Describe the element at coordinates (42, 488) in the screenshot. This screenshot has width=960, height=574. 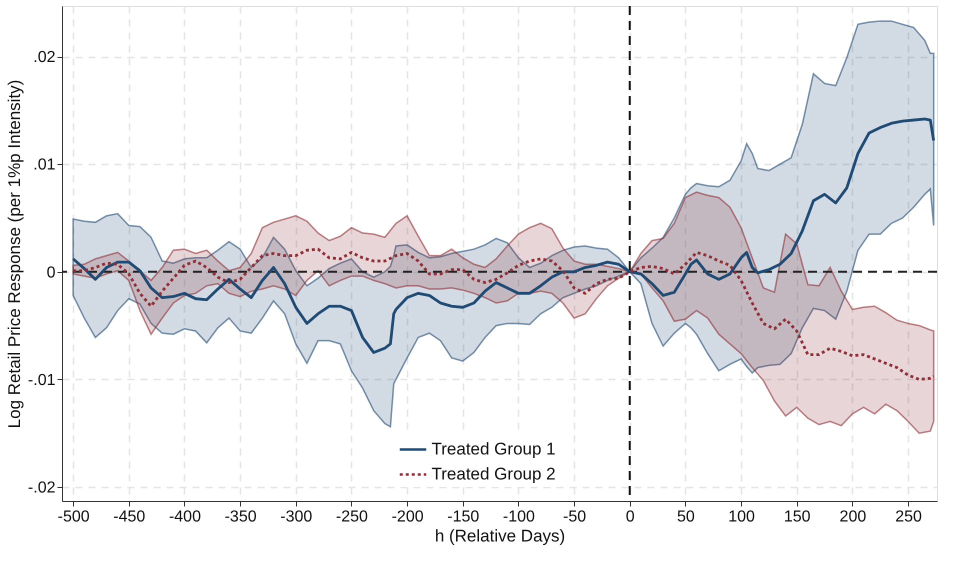
I see `y-tick-label: -.02` at that location.